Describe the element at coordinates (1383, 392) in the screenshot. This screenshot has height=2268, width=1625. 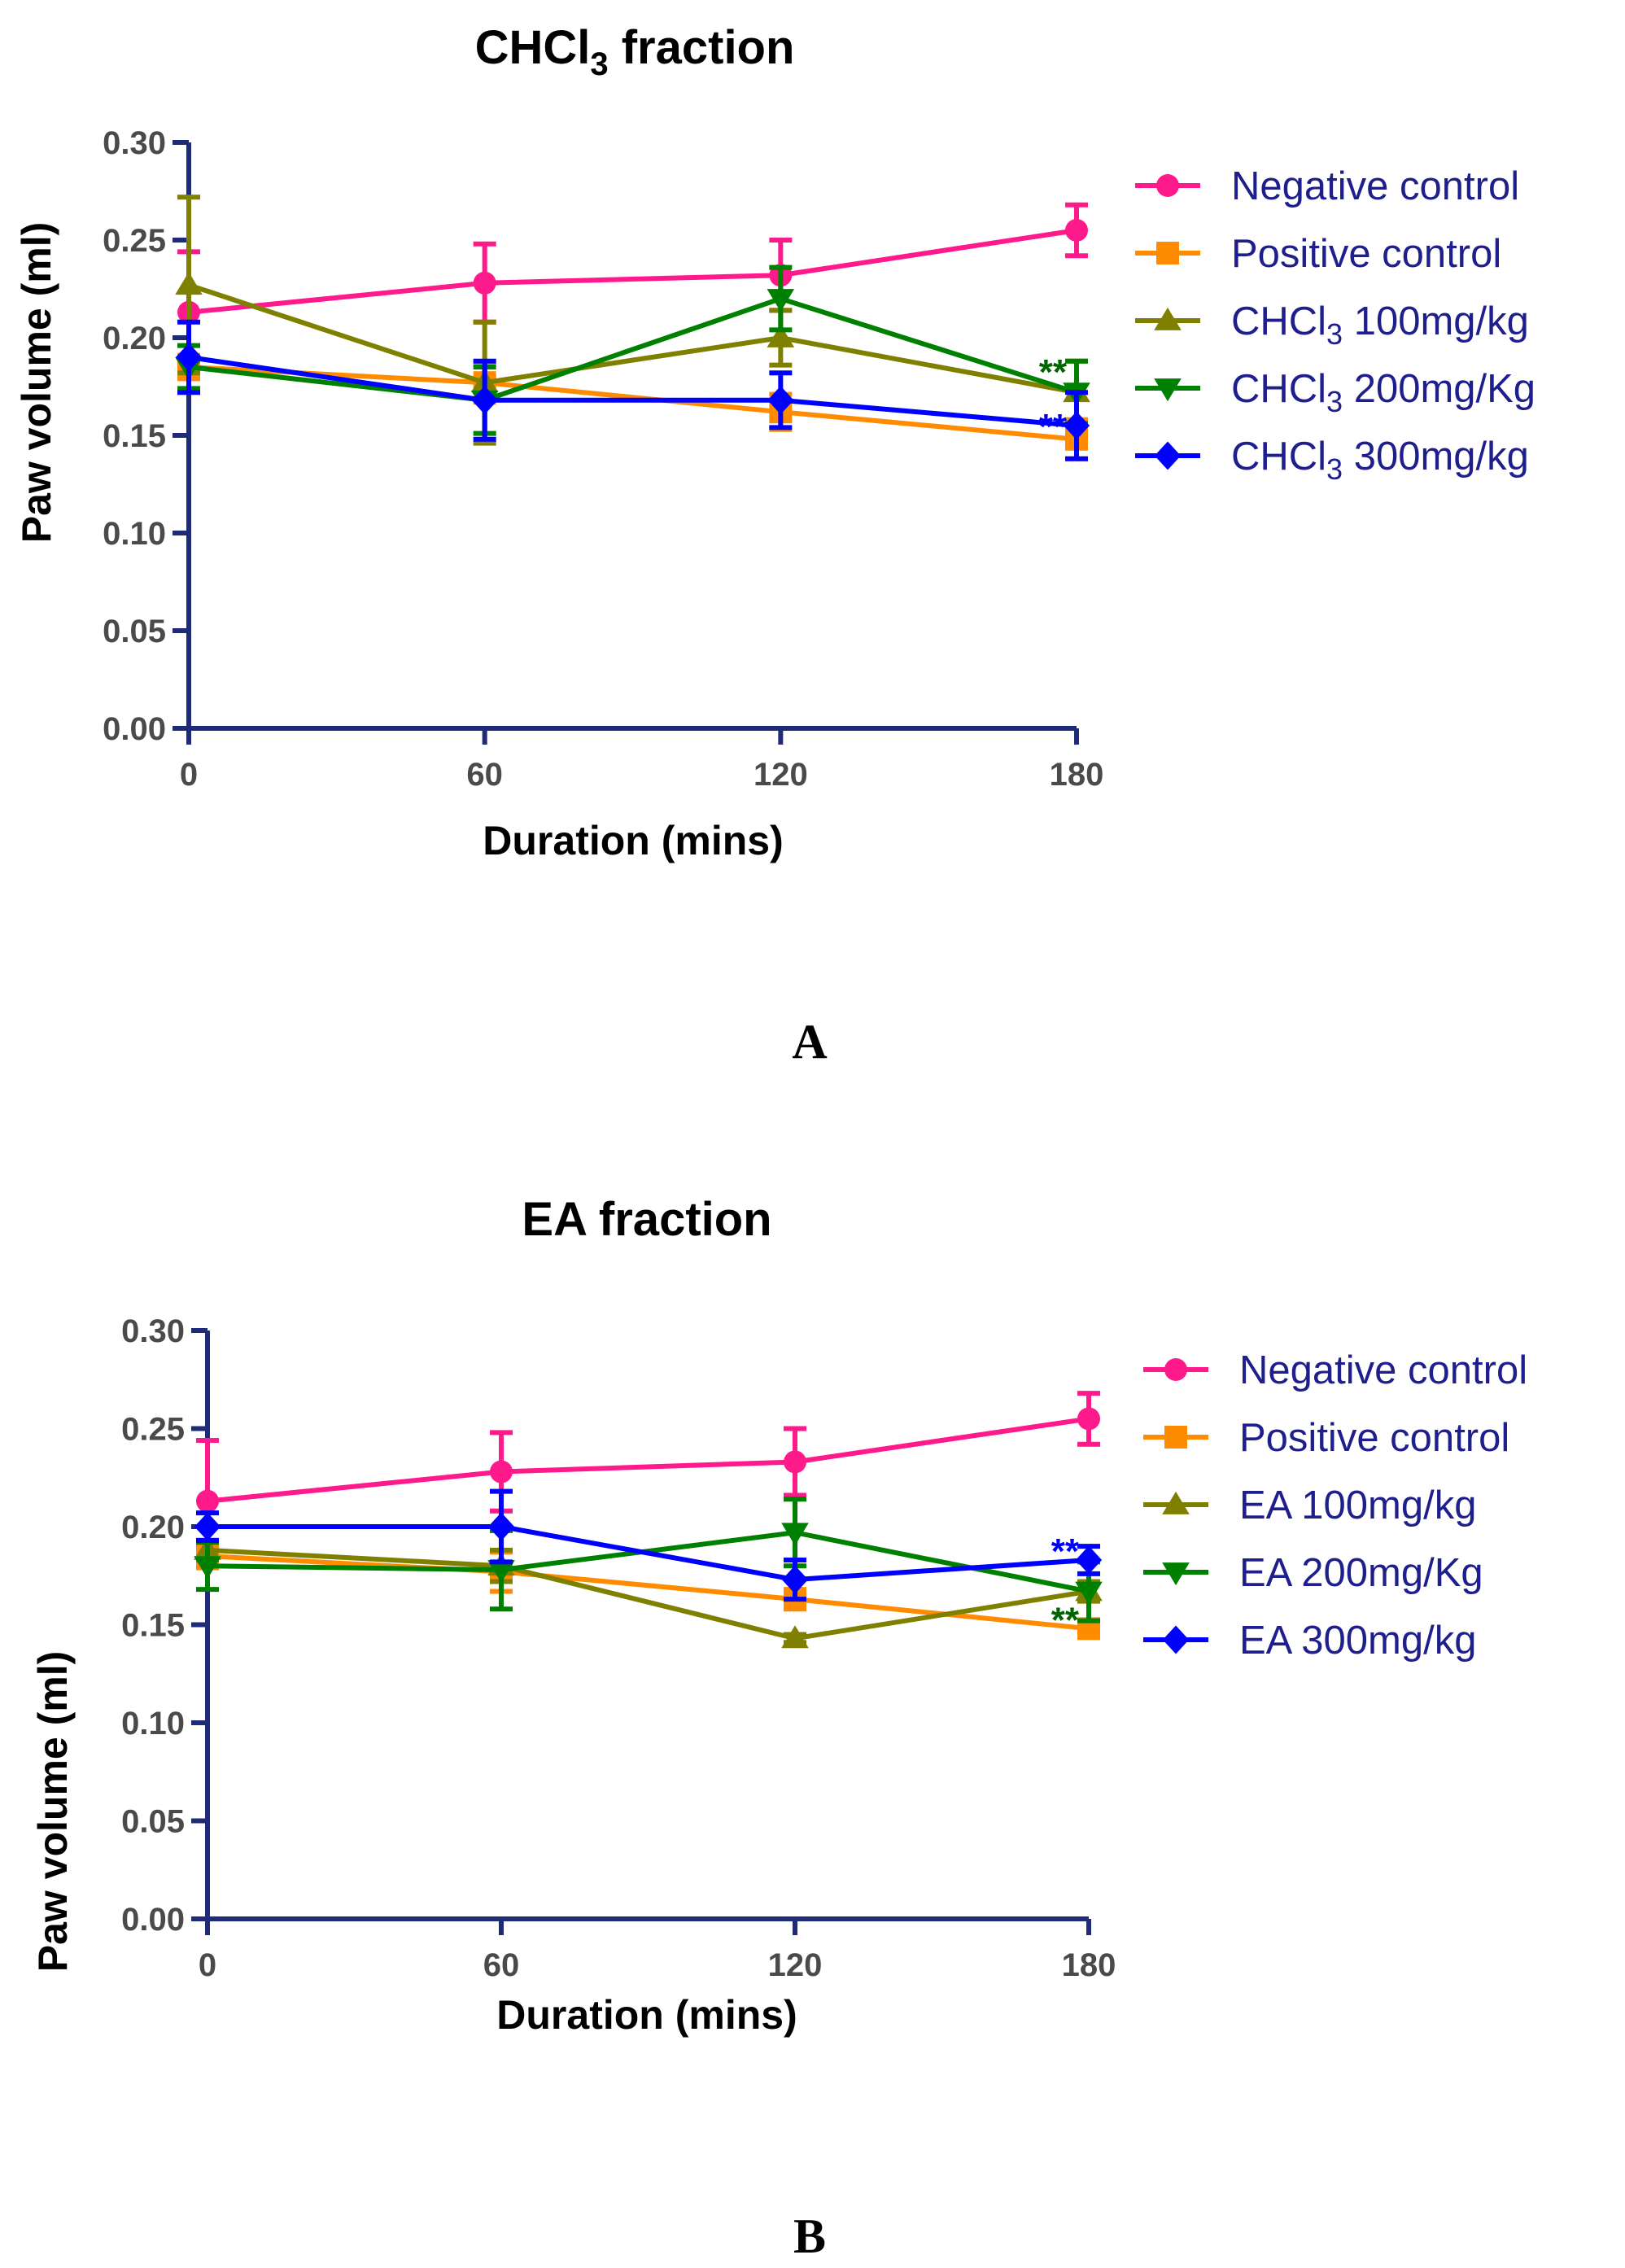
I see `legend-label: CHCl3 200mg/Kg` at that location.